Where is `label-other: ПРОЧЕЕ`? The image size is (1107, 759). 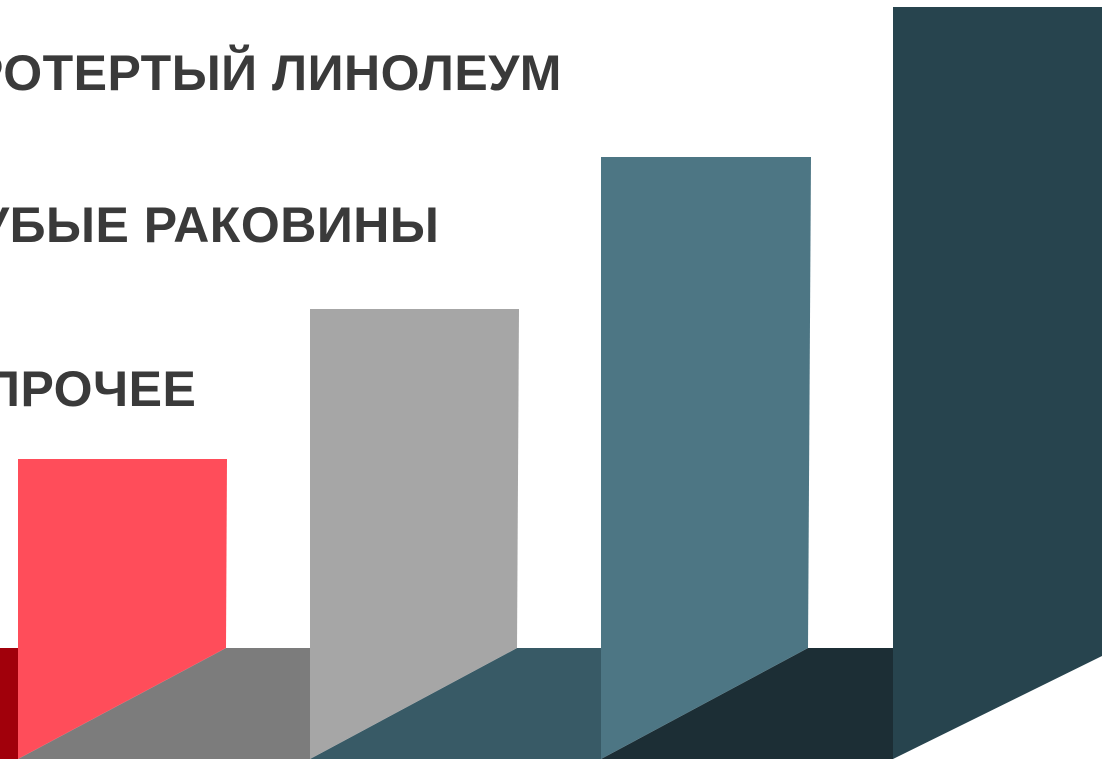
label-other: ПРОЧЕЕ is located at coordinates (98, 389).